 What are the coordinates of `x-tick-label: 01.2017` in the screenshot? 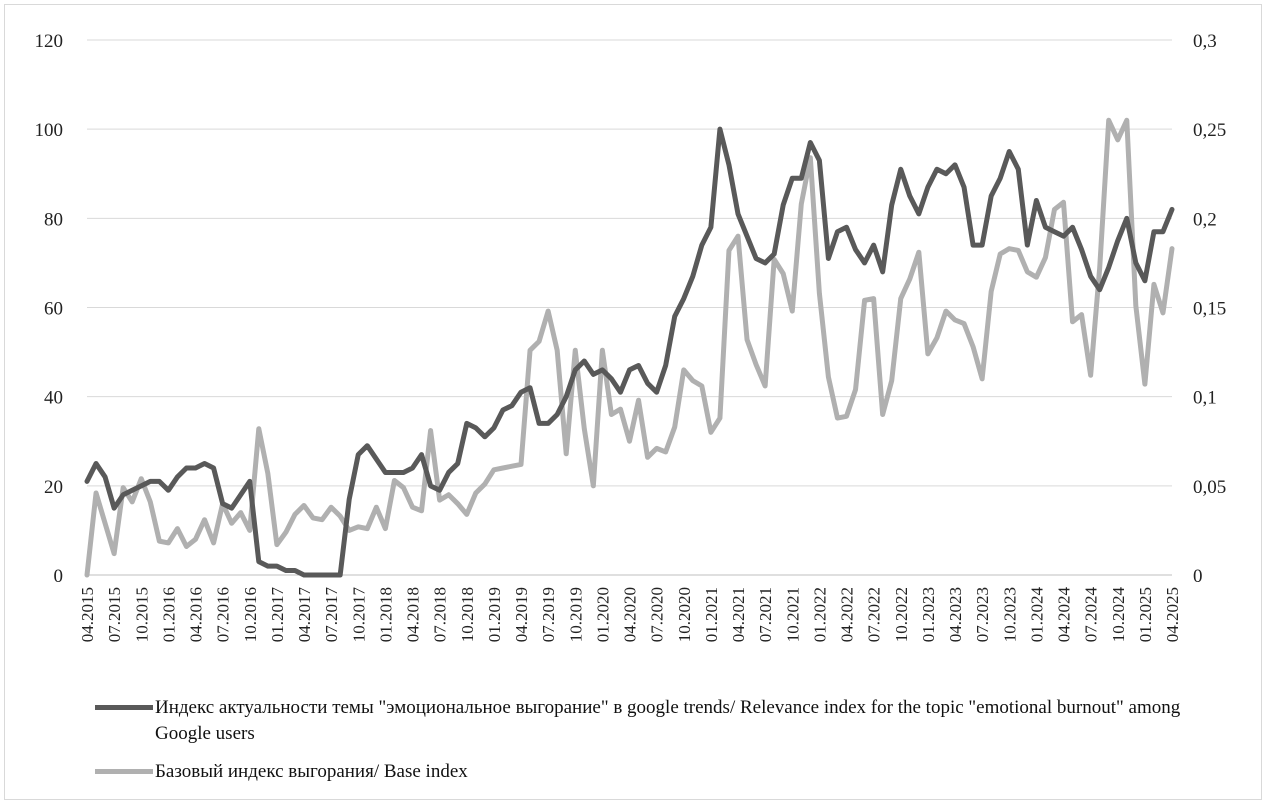 It's located at (277, 615).